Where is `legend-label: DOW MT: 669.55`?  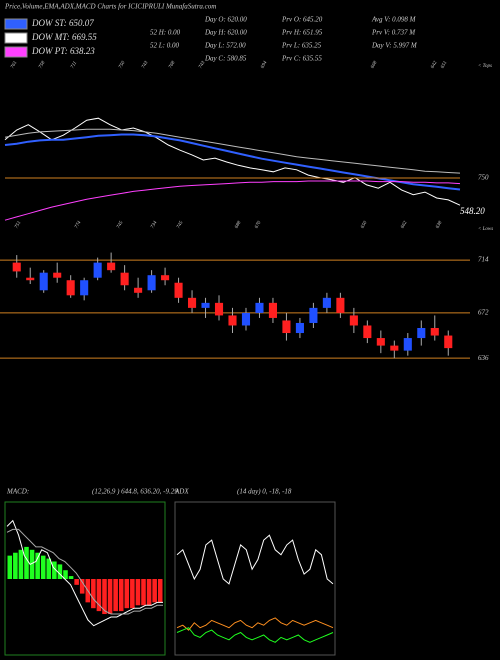
legend-label: DOW MT: 669.55 is located at coordinates (64, 37).